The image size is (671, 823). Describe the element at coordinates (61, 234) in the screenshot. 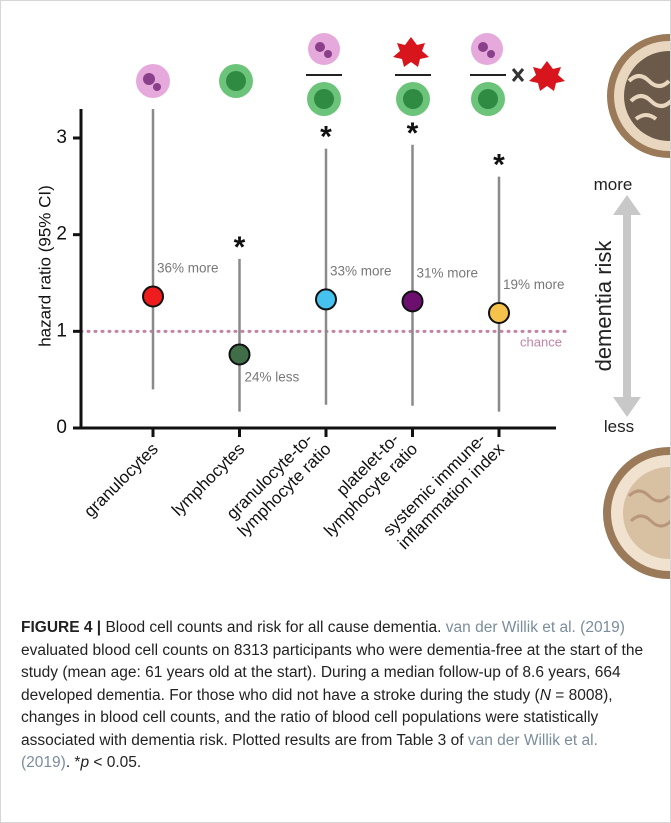

I see `y-tick-label: 2` at that location.